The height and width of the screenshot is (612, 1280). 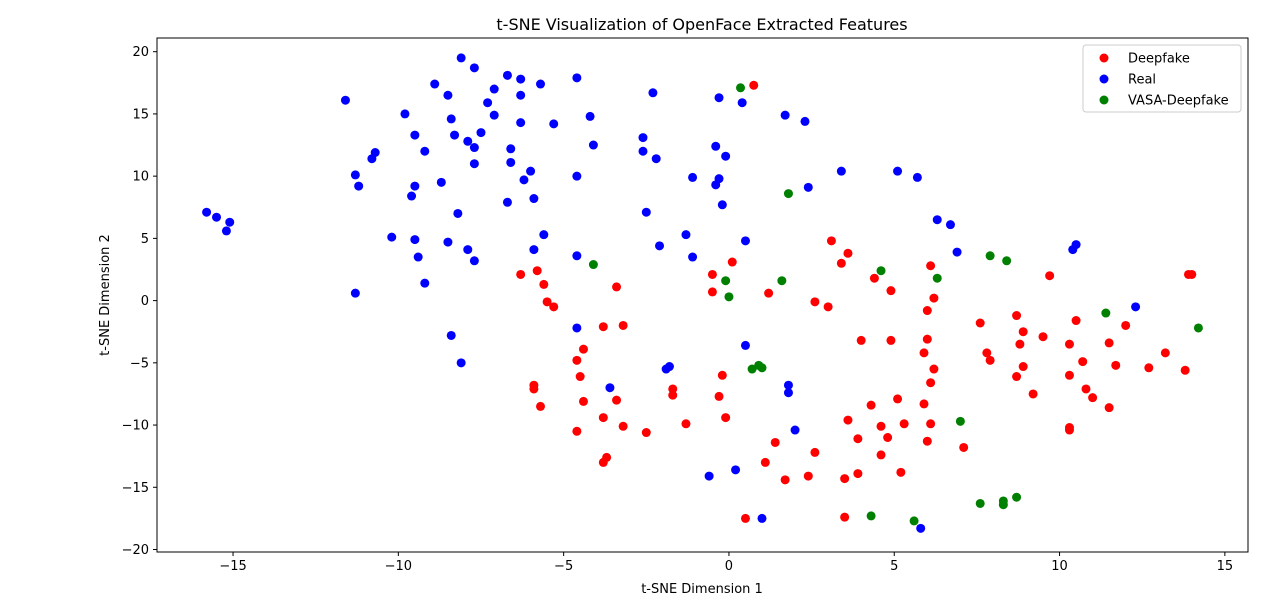 I want to click on x-tick-label: 15, so click(x=1225, y=566).